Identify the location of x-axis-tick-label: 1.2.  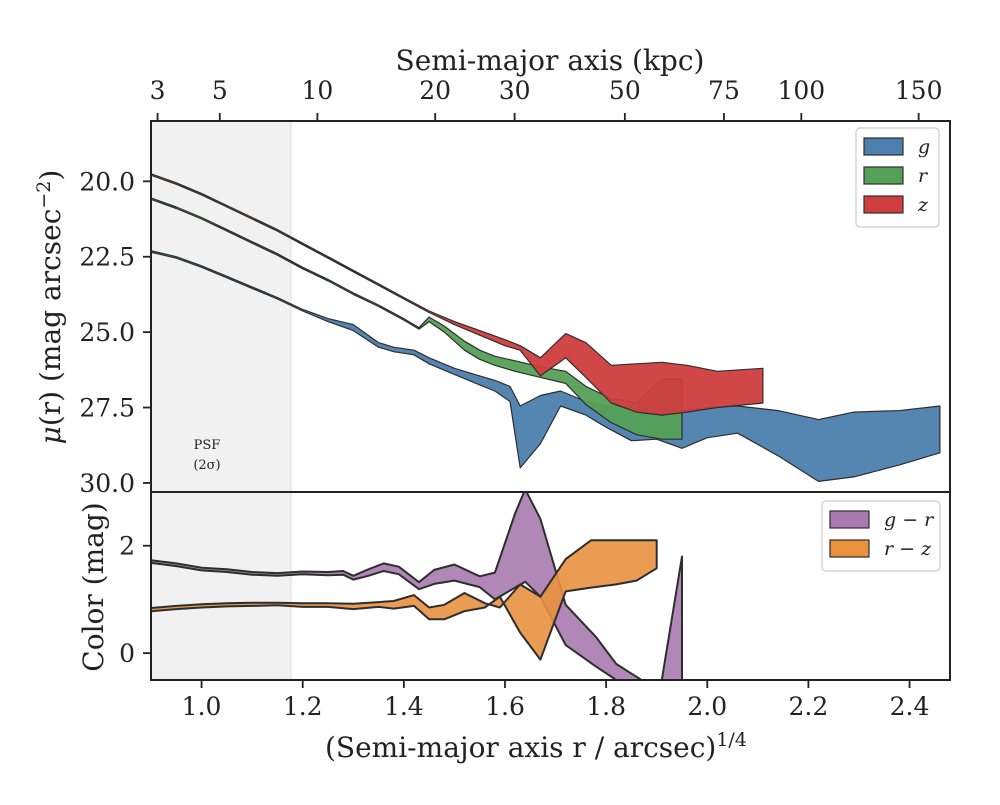
(303, 706).